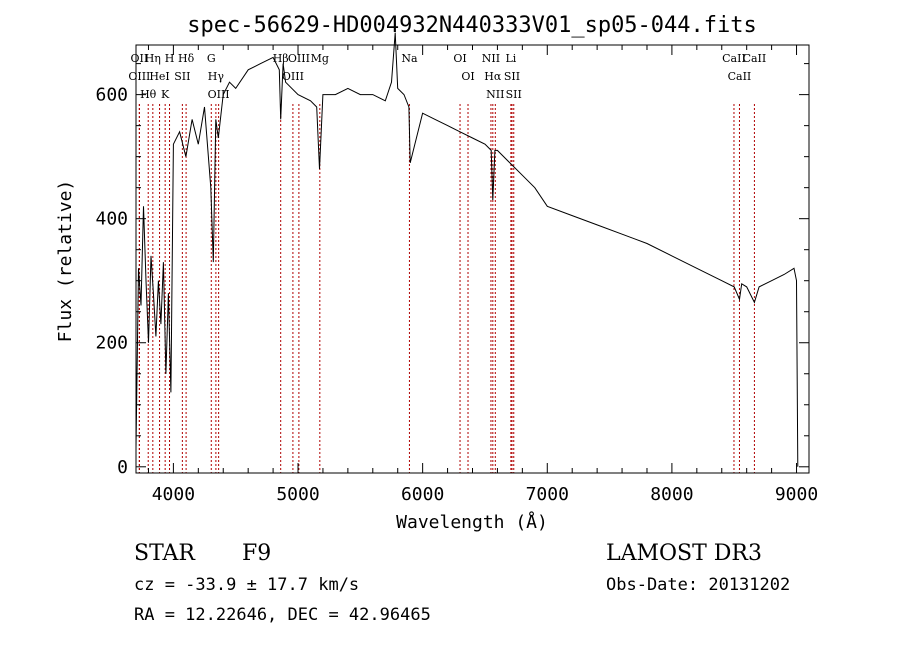  Describe the element at coordinates (153, 58) in the screenshot. I see `line-label: Hη` at that location.